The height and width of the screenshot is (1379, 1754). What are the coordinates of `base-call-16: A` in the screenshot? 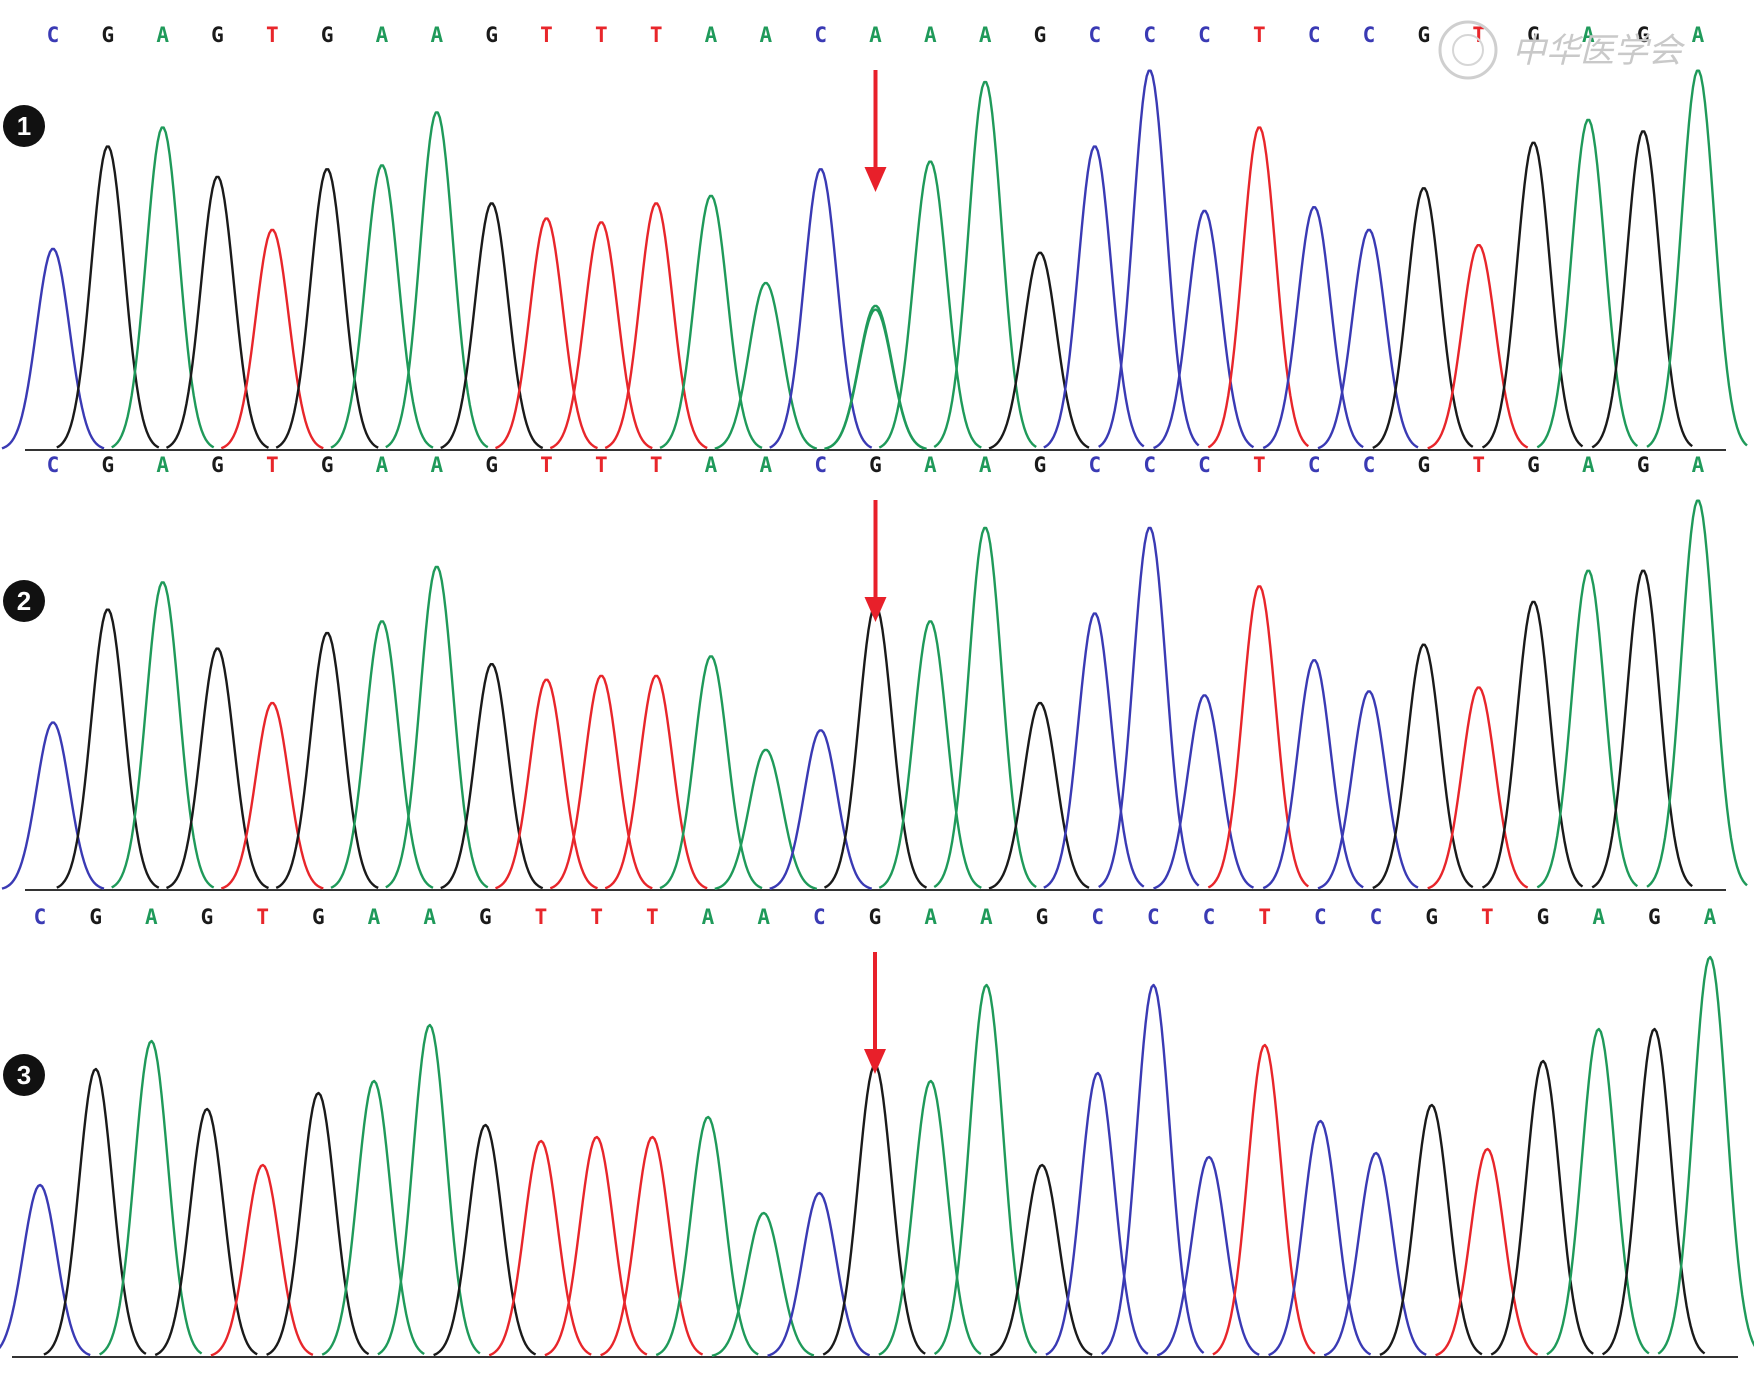 It's located at (875, 35).